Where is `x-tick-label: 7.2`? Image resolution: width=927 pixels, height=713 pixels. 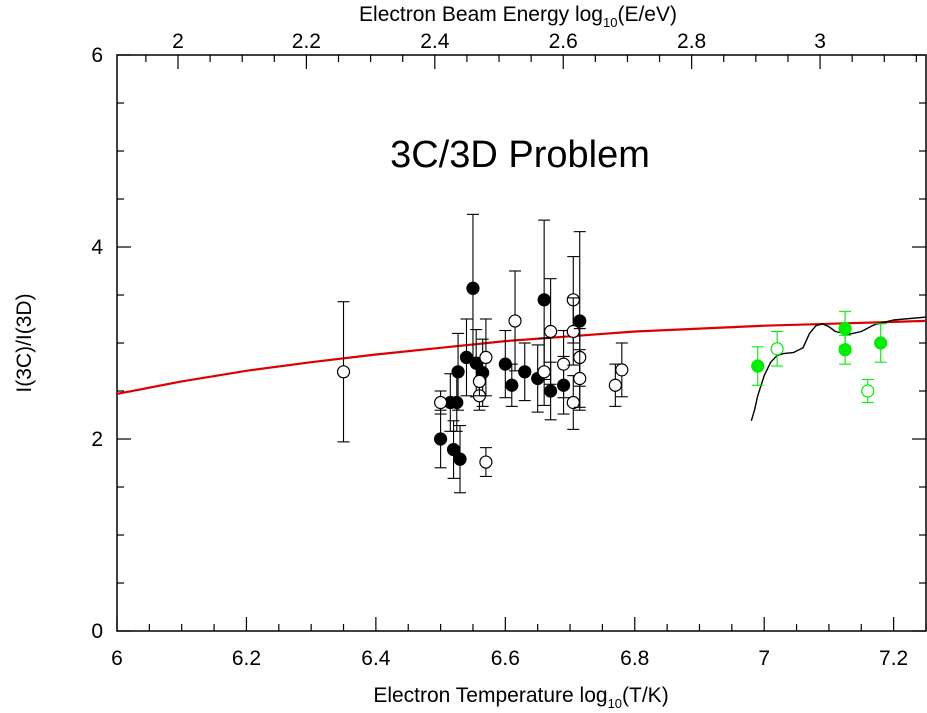
x-tick-label: 7.2 is located at coordinates (893, 658).